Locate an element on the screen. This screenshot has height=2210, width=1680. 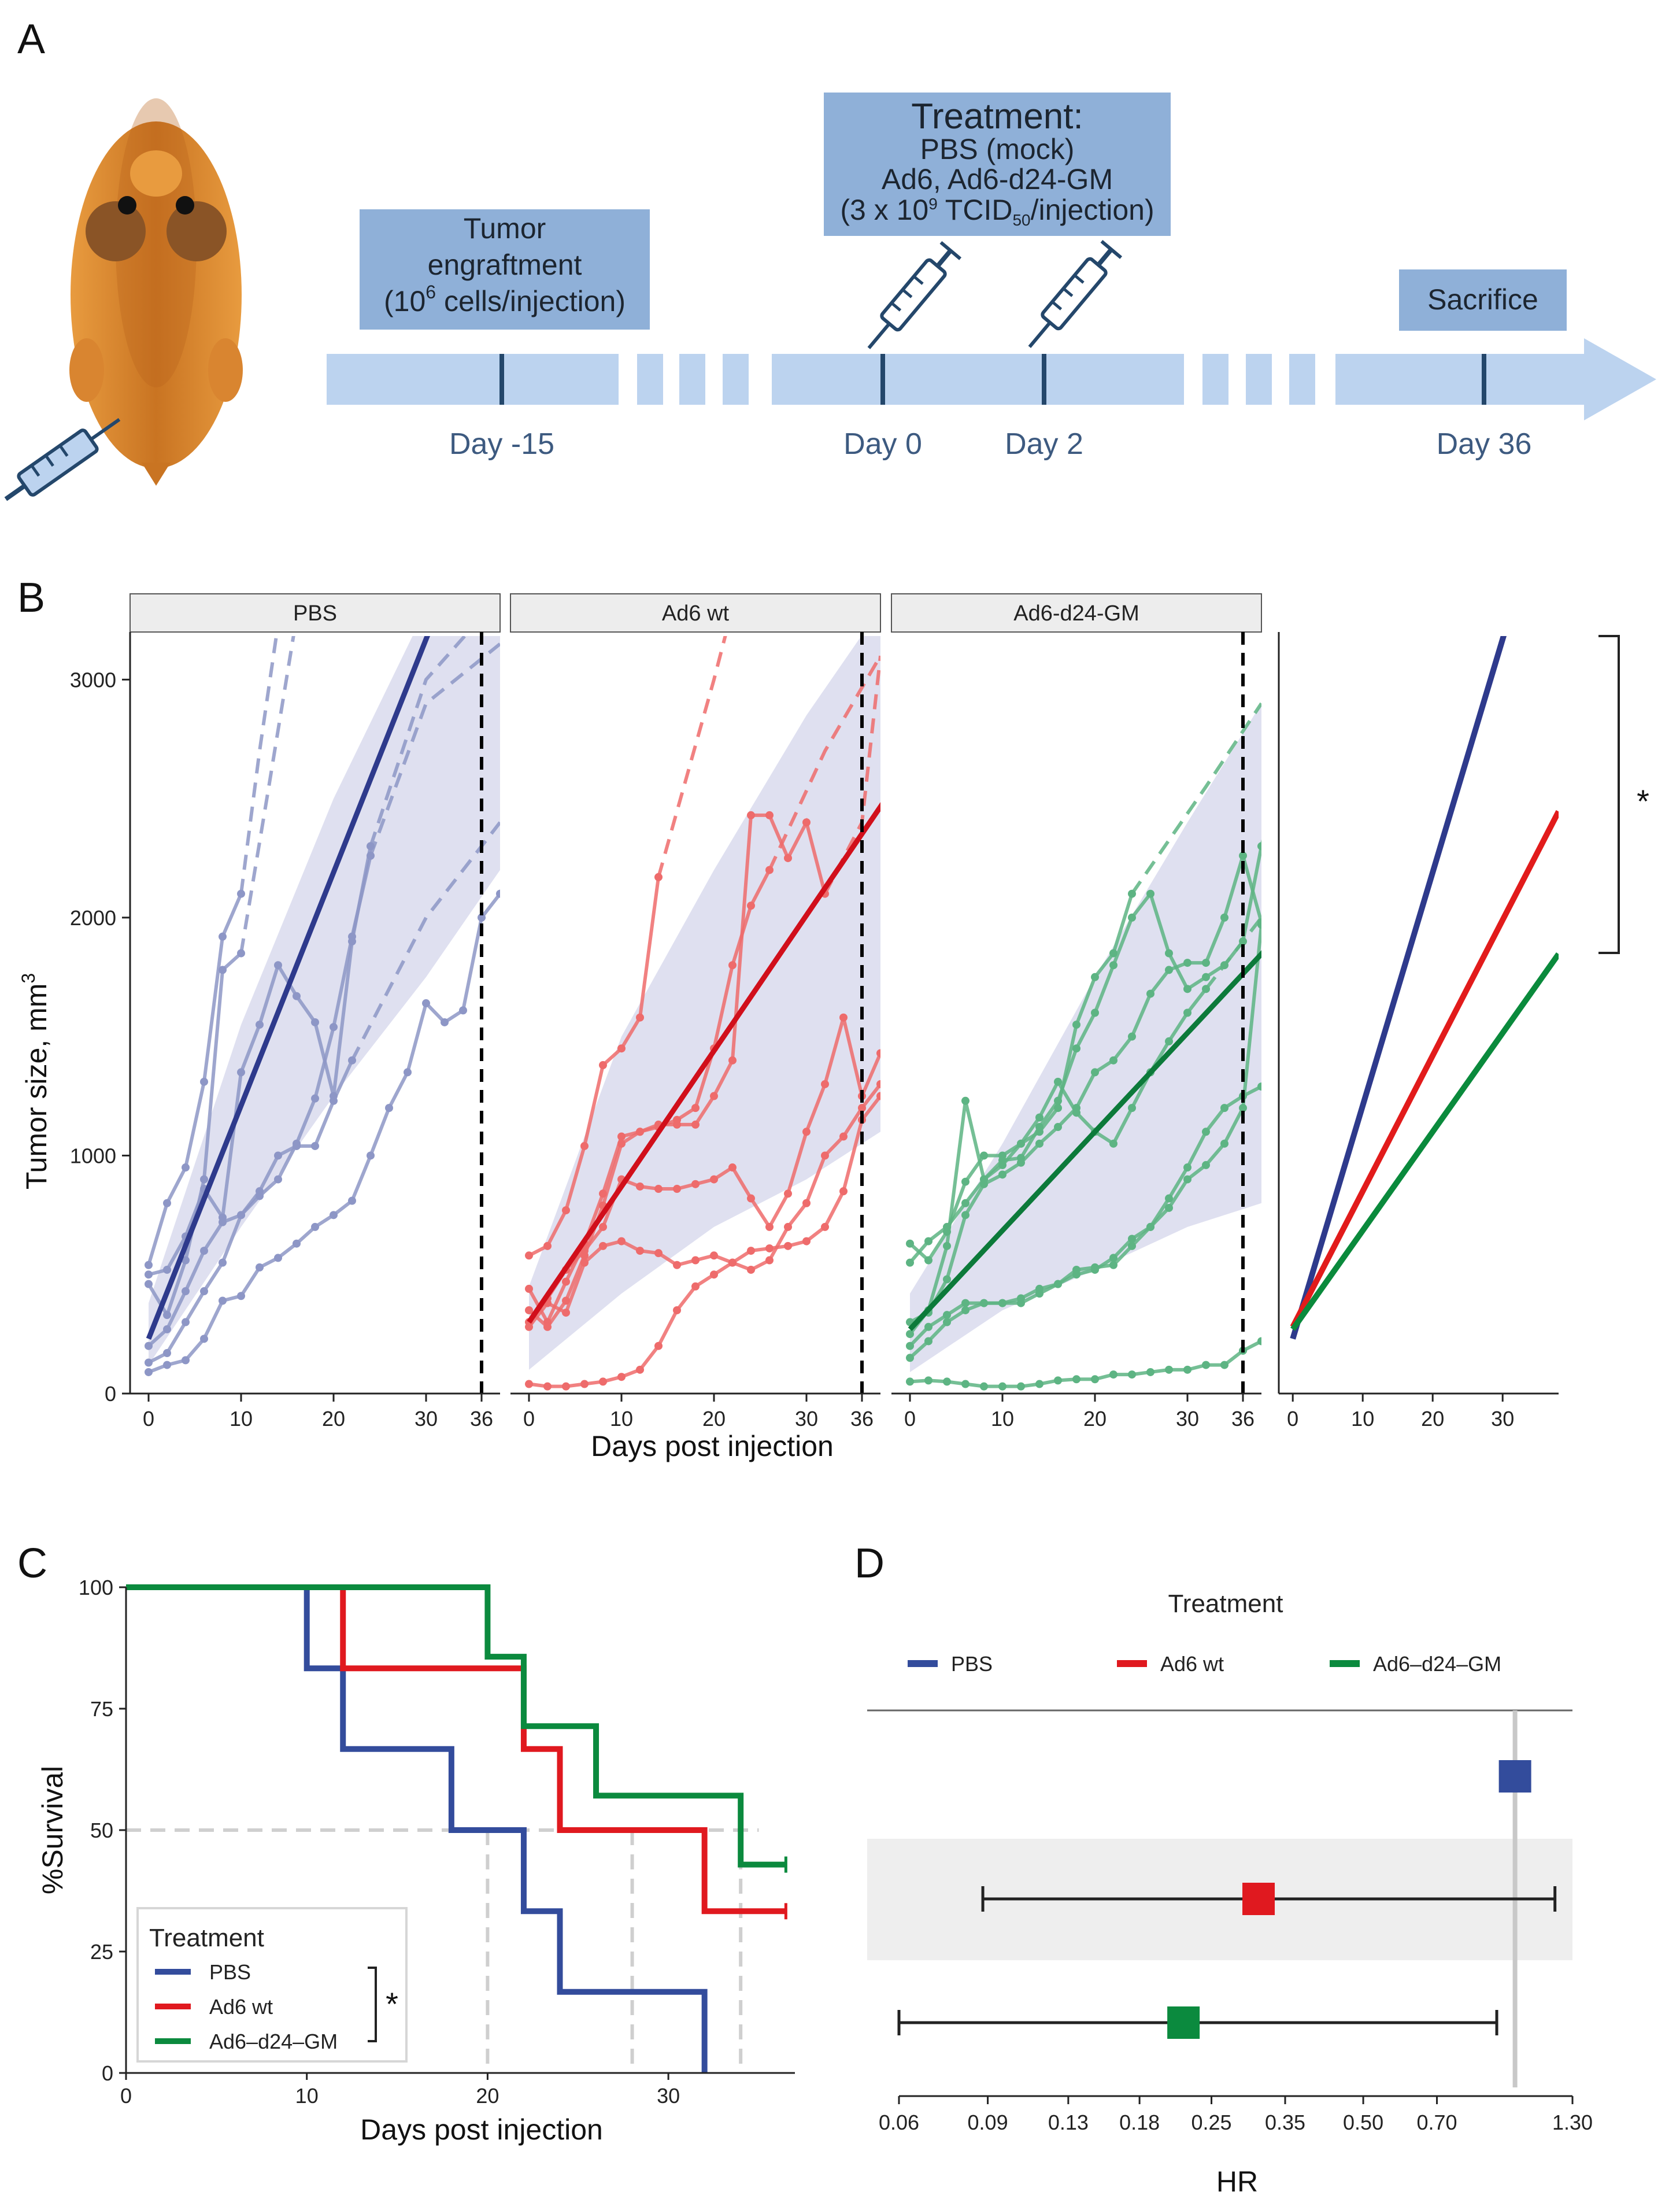
mouse-syringe-icon is located at coordinates (63, 459).